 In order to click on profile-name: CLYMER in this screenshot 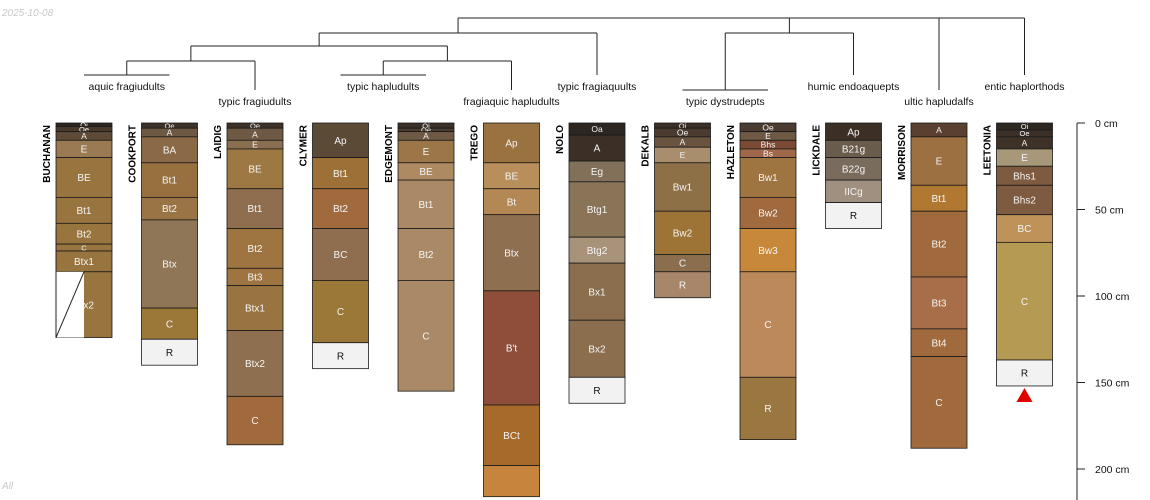, I will do `click(304, 145)`.